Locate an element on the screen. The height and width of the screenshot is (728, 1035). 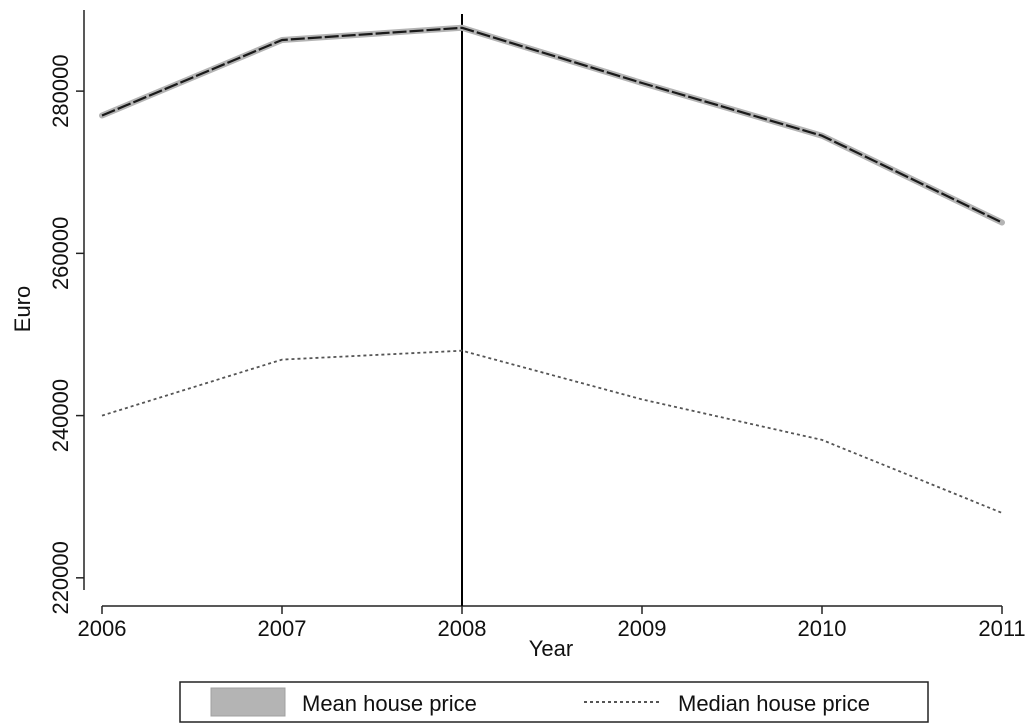
x-tick-label: 2011 is located at coordinates (1001, 628).